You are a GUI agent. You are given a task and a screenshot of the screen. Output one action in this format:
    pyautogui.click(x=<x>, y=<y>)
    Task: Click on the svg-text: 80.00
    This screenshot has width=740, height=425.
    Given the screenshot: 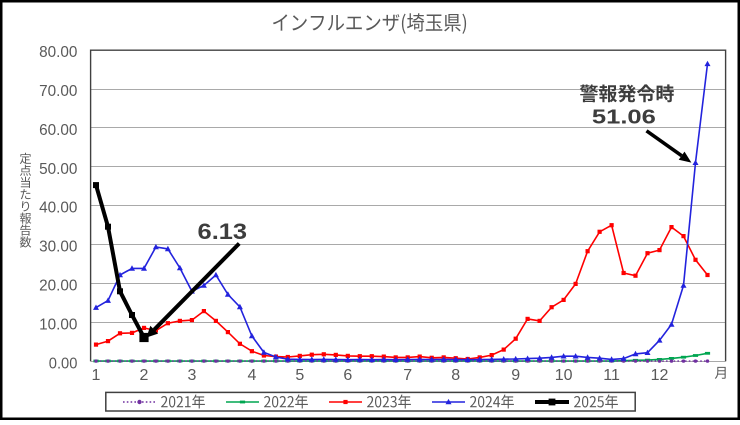 What is the action you would take?
    pyautogui.click(x=58, y=52)
    